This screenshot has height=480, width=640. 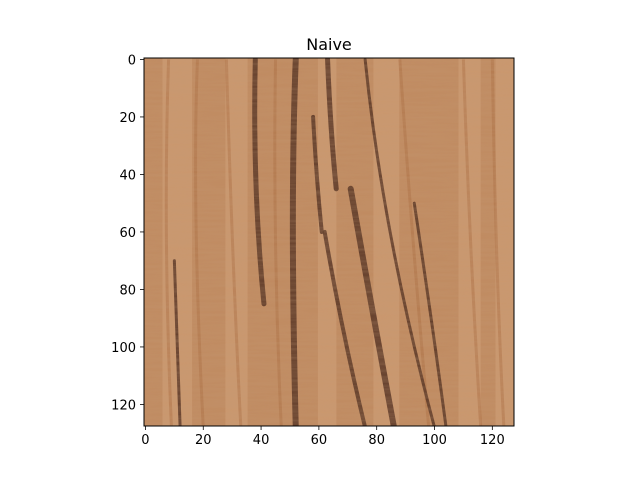 What do you see at coordinates (132, 60) in the screenshot?
I see `y-tick-label: 0` at bounding box center [132, 60].